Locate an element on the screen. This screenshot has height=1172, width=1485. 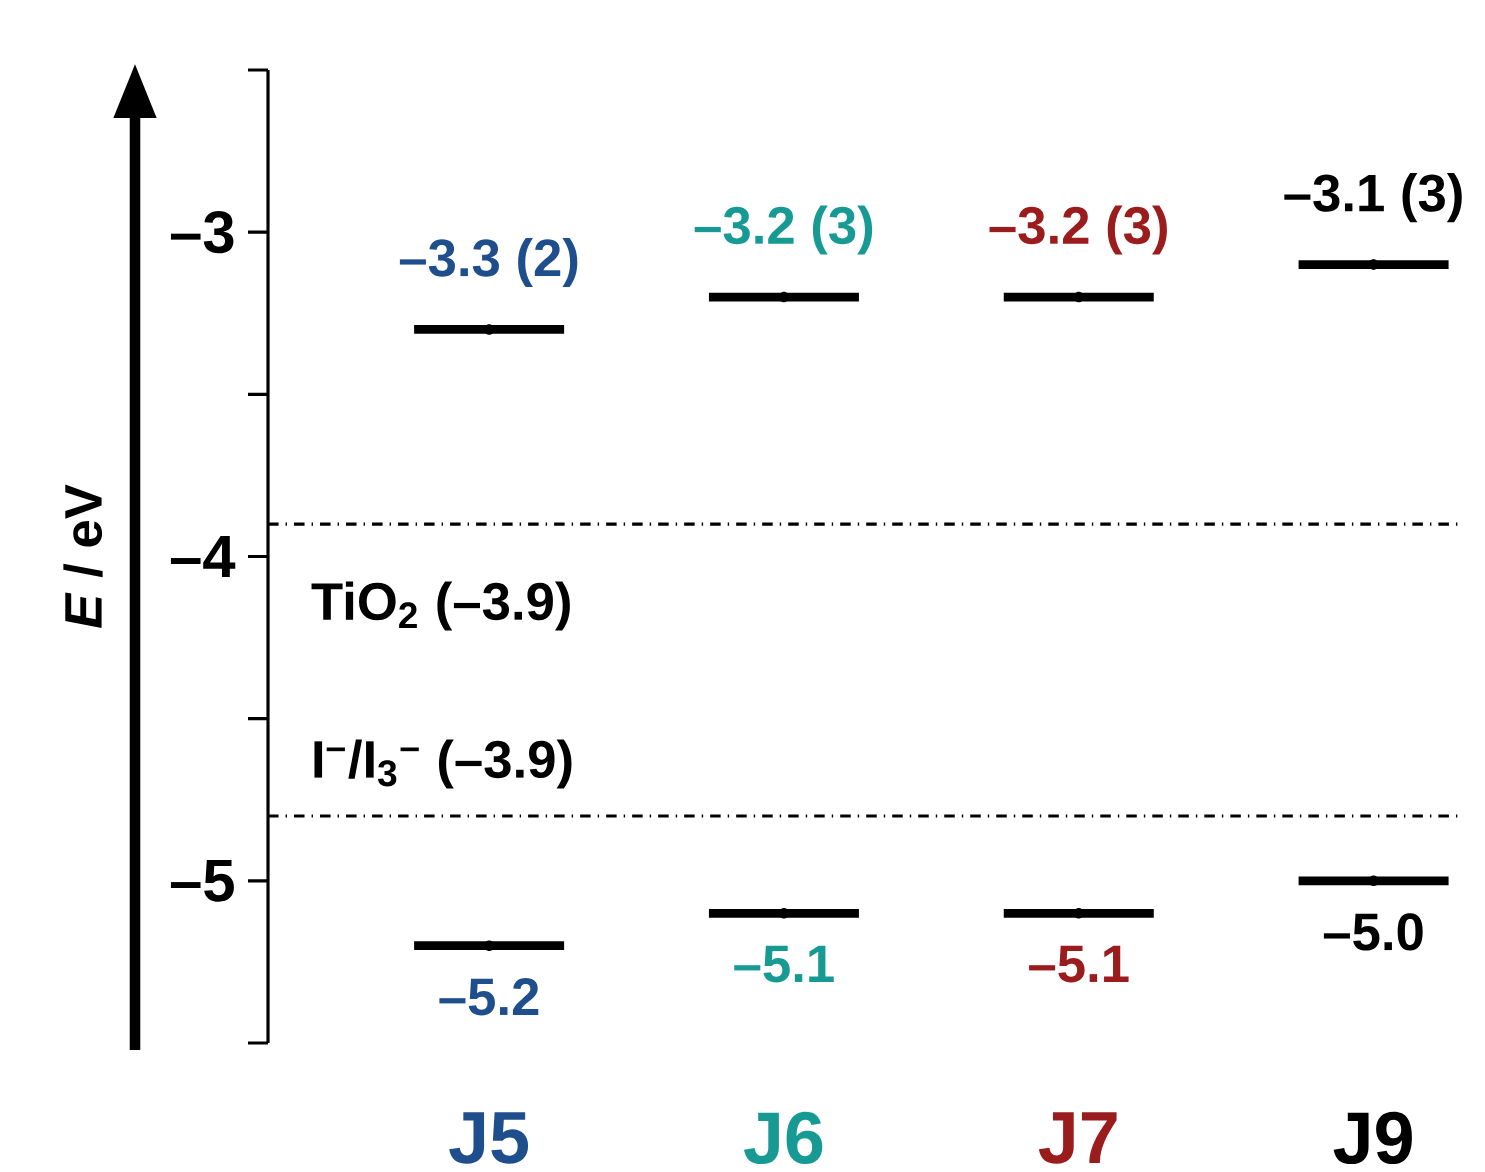
y-tick-label: –5 is located at coordinates (202, 880).